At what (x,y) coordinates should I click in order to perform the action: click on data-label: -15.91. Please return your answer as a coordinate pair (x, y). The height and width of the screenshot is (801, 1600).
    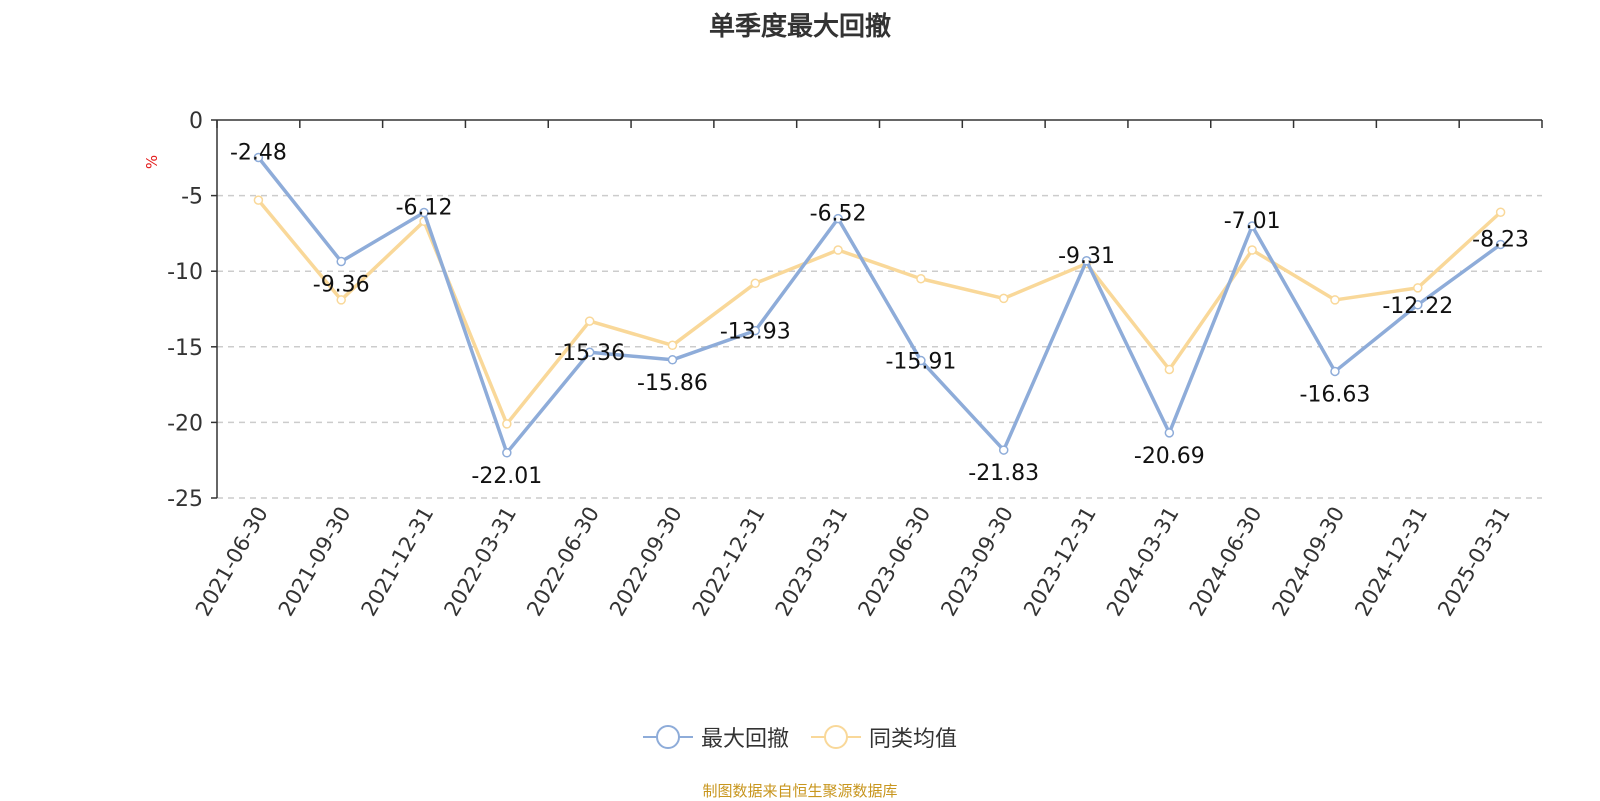
    Looking at the image, I should click on (920, 362).